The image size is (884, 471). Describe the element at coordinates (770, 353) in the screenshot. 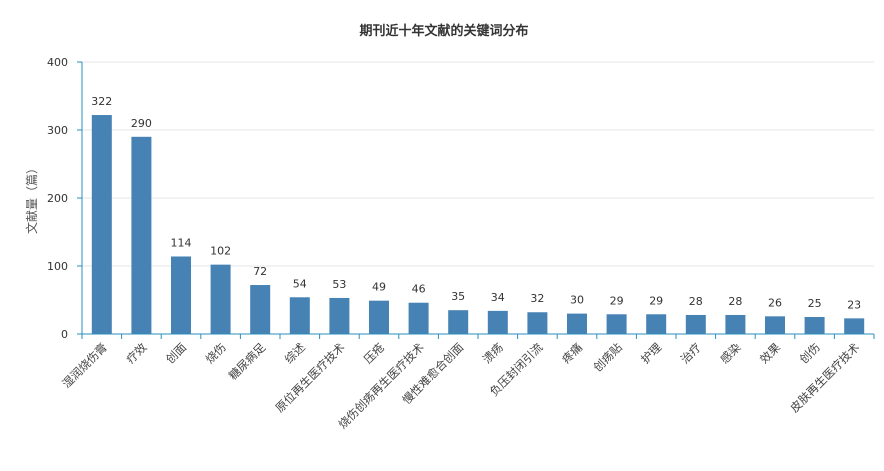

I see `x-tick-label: 效果` at that location.